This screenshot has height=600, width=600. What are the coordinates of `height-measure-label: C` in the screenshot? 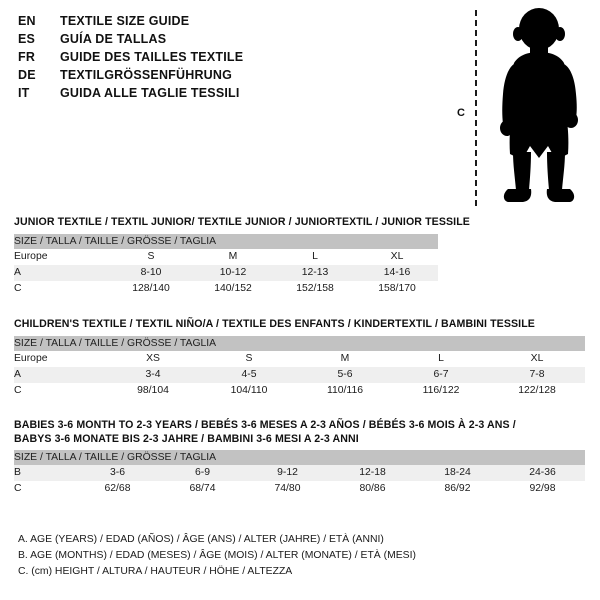 It's located at (461, 113).